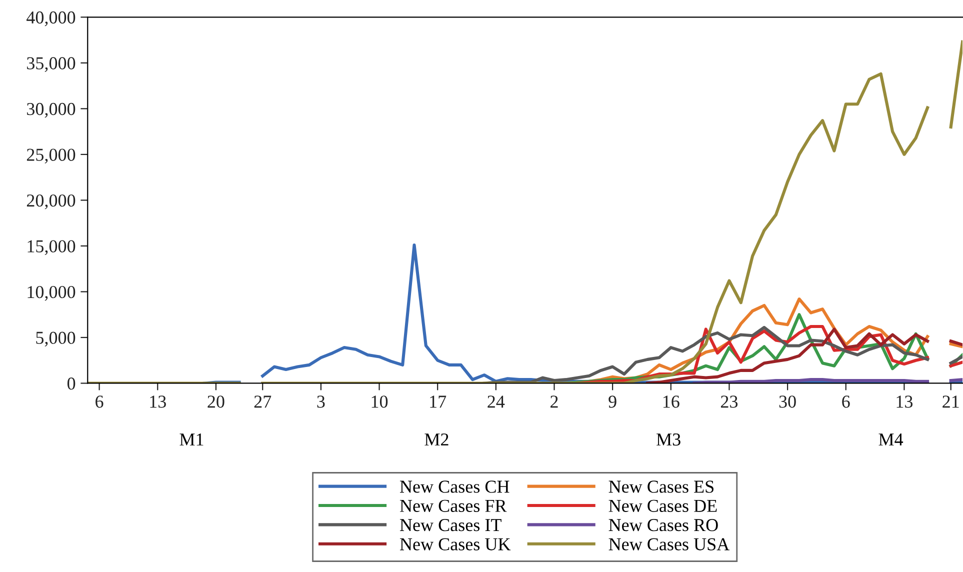 The image size is (963, 572). Describe the element at coordinates (52, 293) in the screenshot. I see `y-tick-label: 10,000` at that location.